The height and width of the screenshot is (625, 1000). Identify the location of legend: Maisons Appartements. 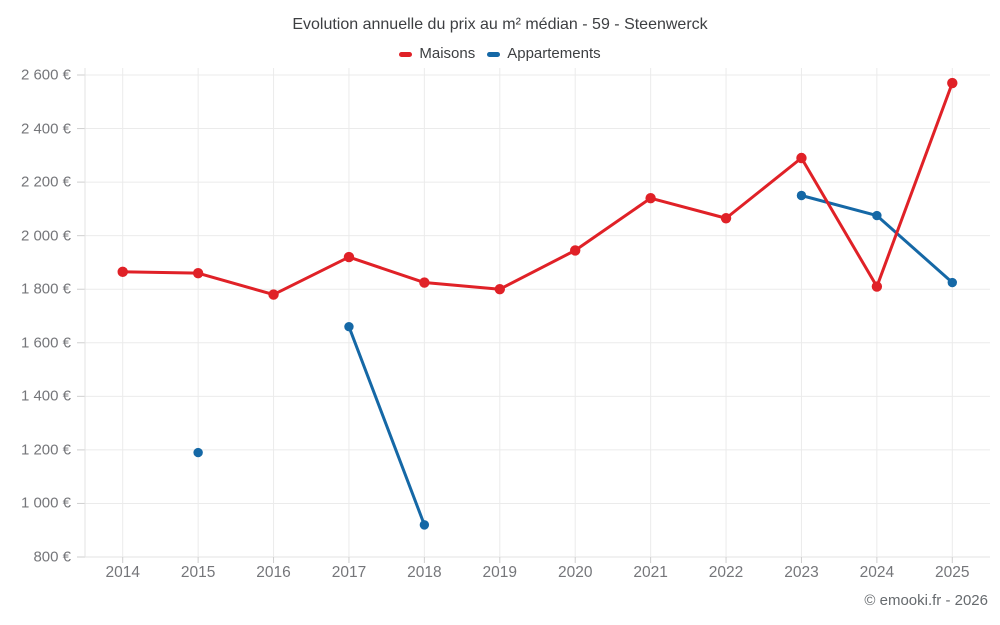
(500, 54).